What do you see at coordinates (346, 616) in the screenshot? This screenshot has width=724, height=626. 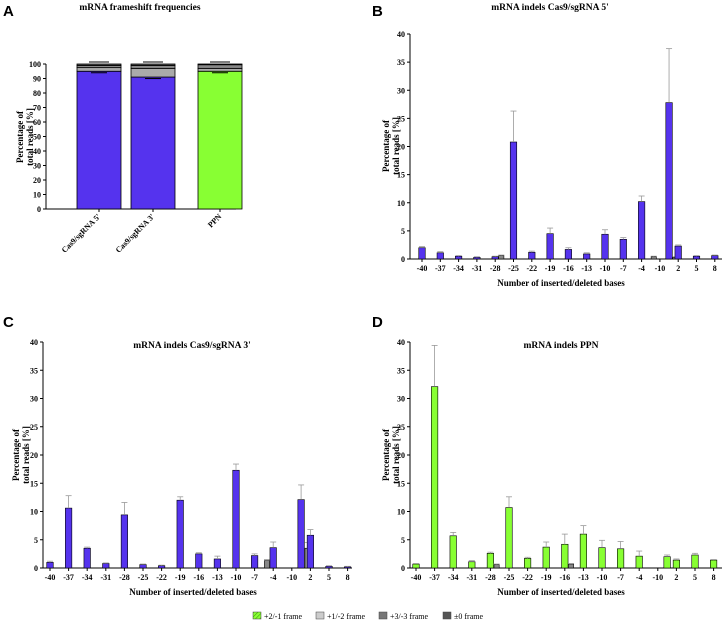 I see `legend-label-plus1: +1/-2 frame` at bounding box center [346, 616].